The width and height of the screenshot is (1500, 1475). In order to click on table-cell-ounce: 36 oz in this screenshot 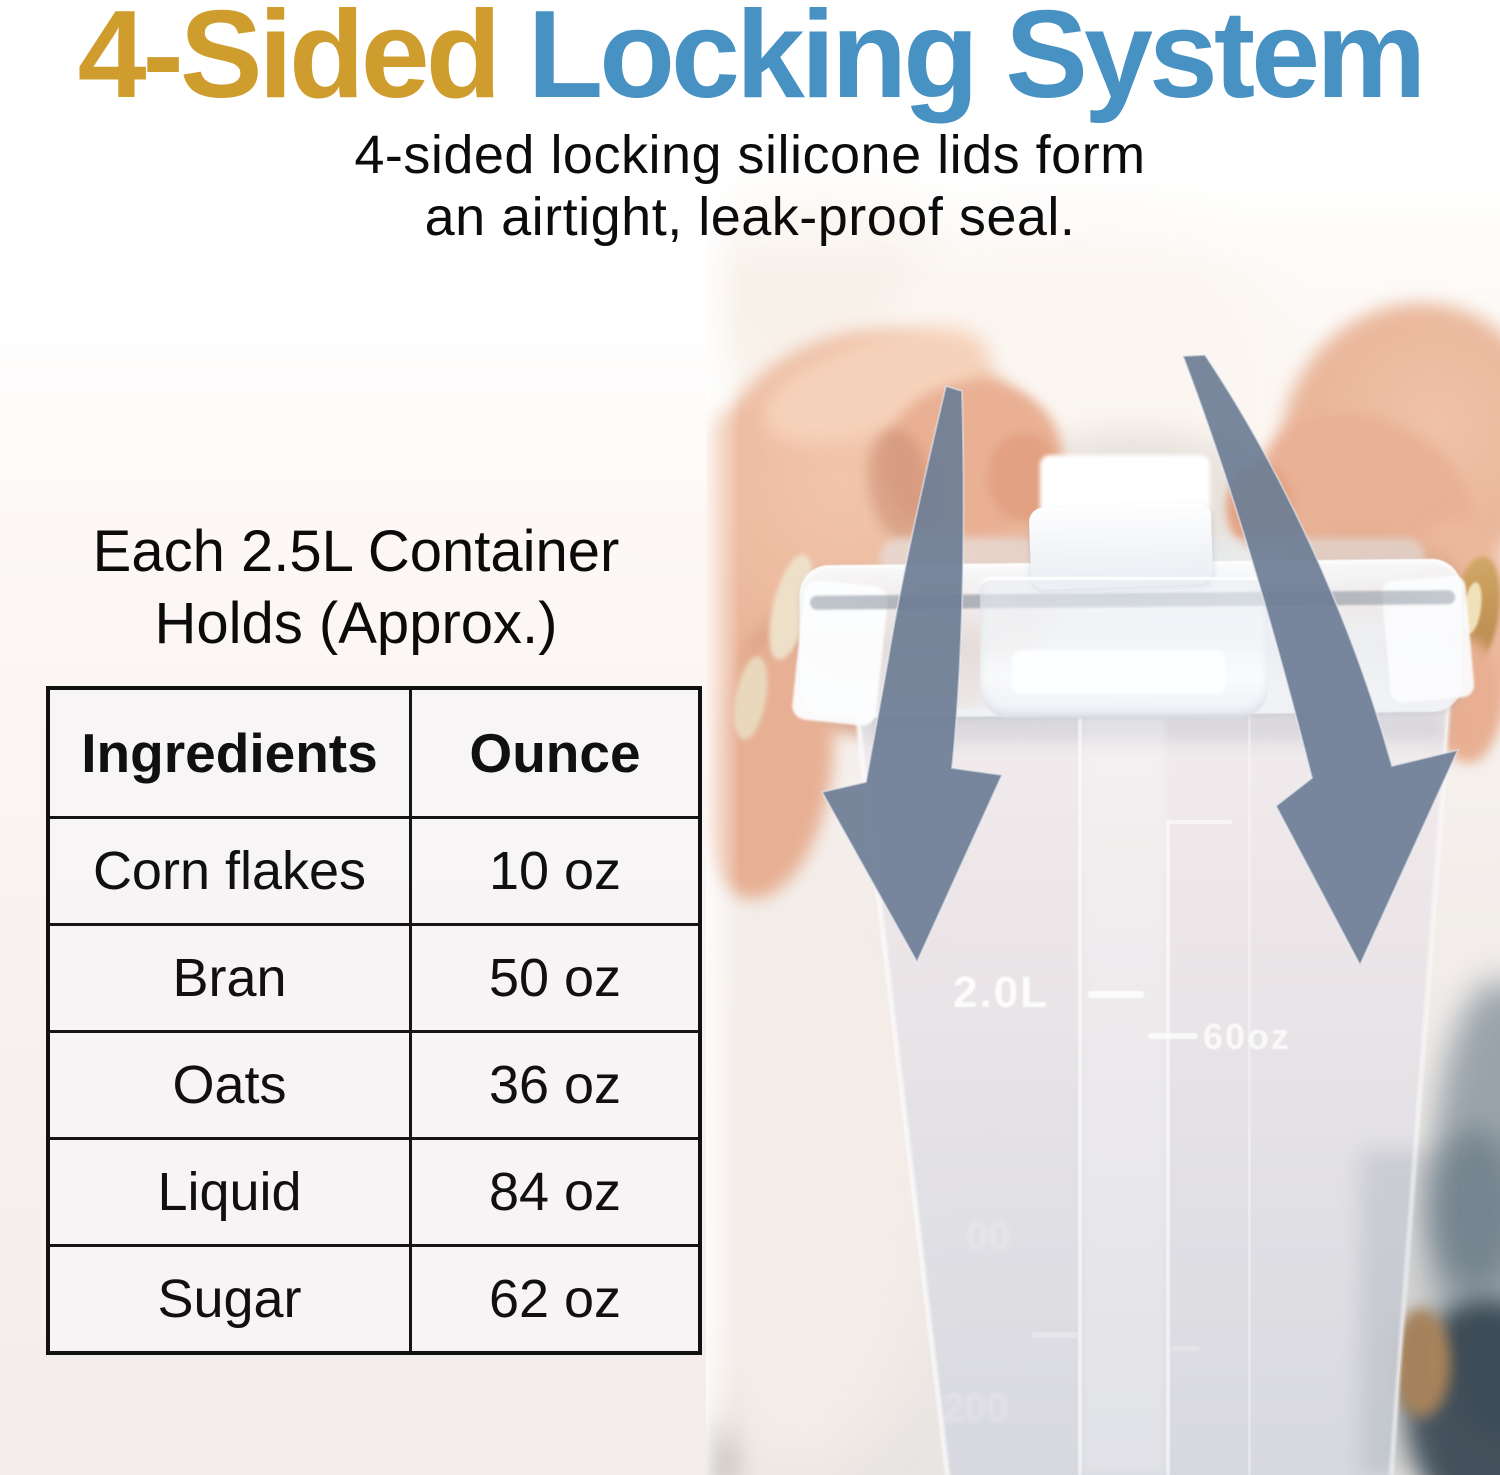, I will do `click(555, 1083)`.